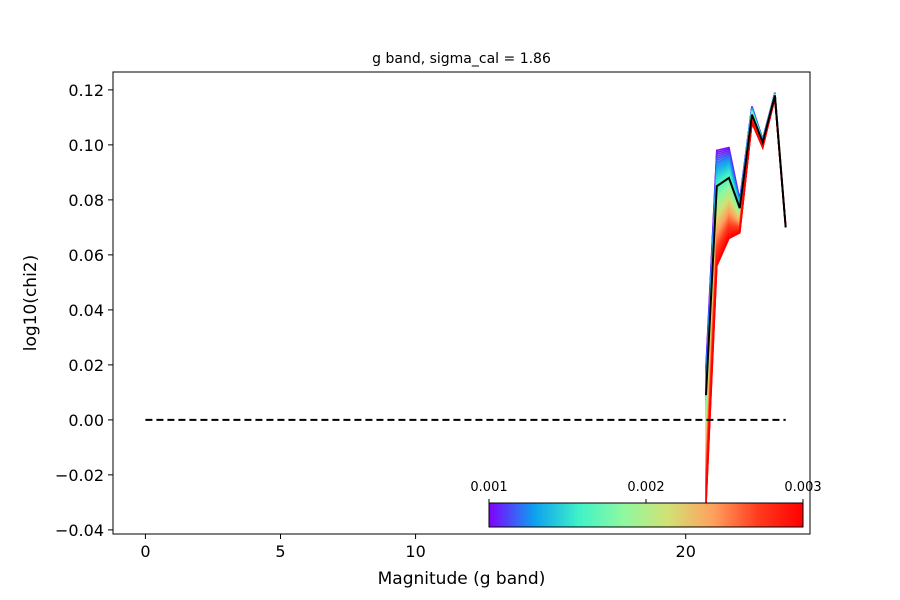 Image resolution: width=900 pixels, height=600 pixels. Describe the element at coordinates (86, 200) in the screenshot. I see `y-tick-label: 0.08` at that location.